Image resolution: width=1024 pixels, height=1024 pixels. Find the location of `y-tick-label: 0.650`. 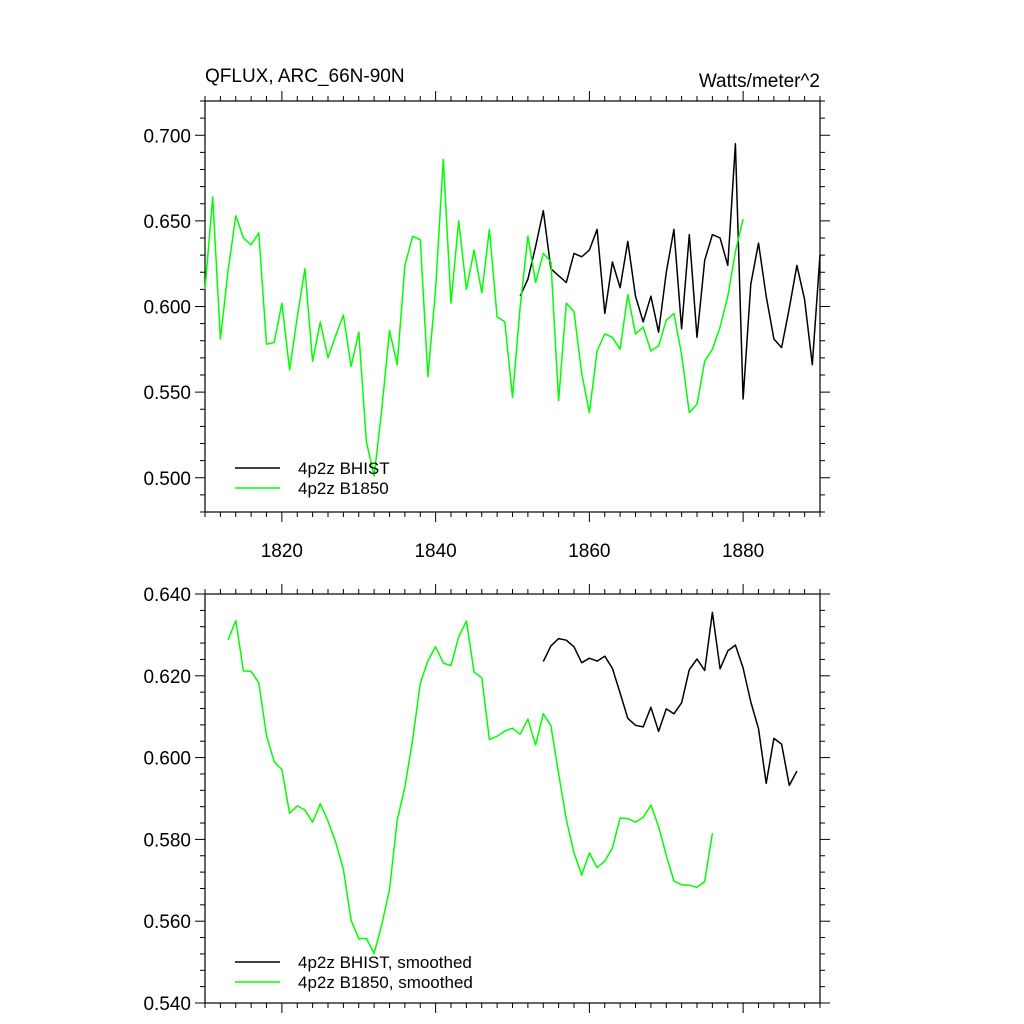

y-tick-label: 0.650 is located at coordinates (167, 222).